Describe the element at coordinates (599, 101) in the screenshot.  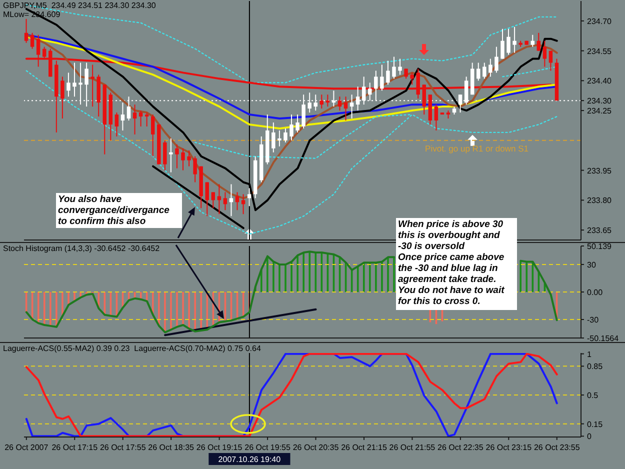
I see `y-tick-label: 234.30` at that location.